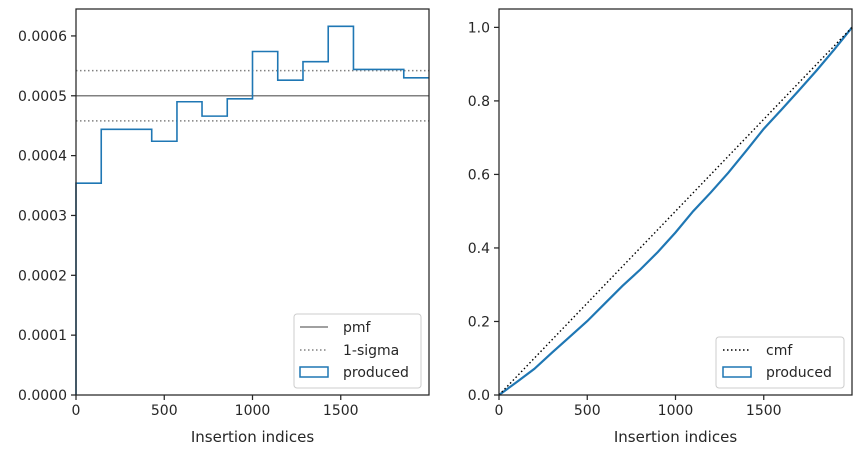  Describe the element at coordinates (479, 28) in the screenshot. I see `y-tick-label: 1.0` at that location.